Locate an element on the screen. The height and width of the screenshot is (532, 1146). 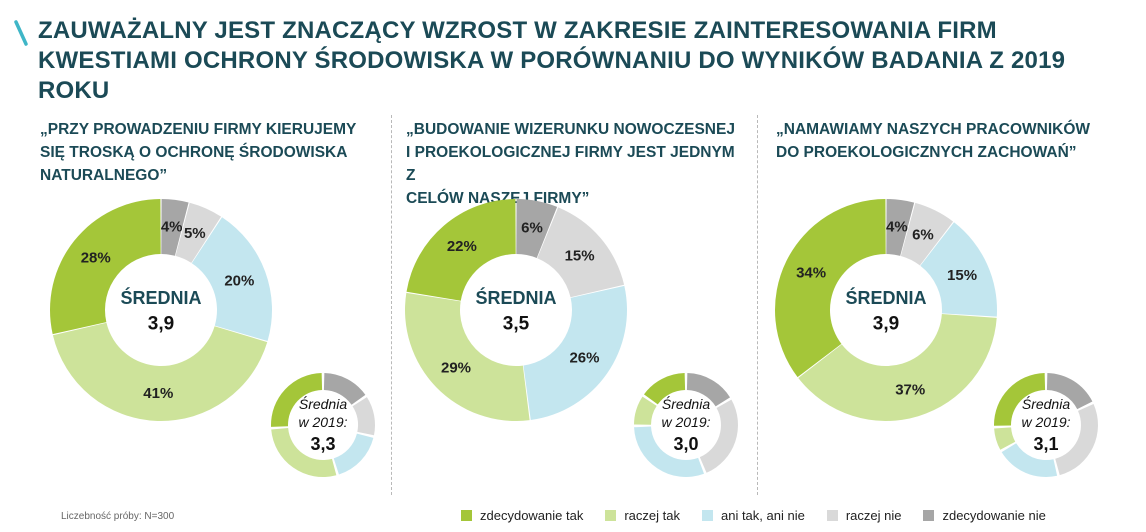
legend-label: ani tak, ani nie is located at coordinates (762, 515).